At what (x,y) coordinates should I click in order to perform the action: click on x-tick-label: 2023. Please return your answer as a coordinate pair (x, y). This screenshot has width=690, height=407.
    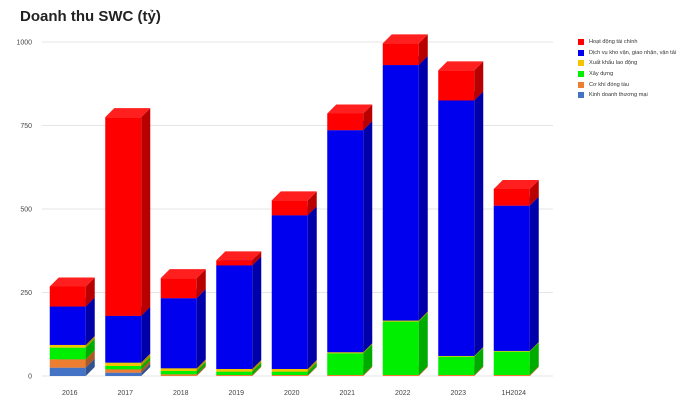
    Looking at the image, I should click on (458, 393).